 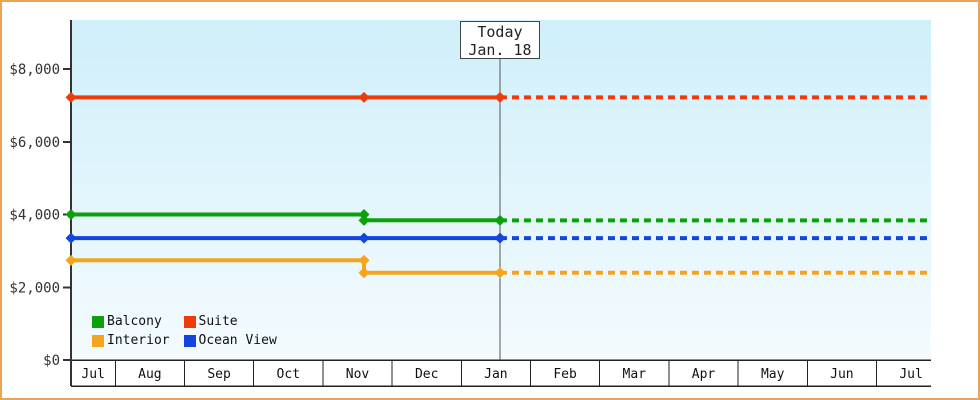 What do you see at coordinates (98, 321) in the screenshot?
I see `legend-swatch-balcony` at bounding box center [98, 321].